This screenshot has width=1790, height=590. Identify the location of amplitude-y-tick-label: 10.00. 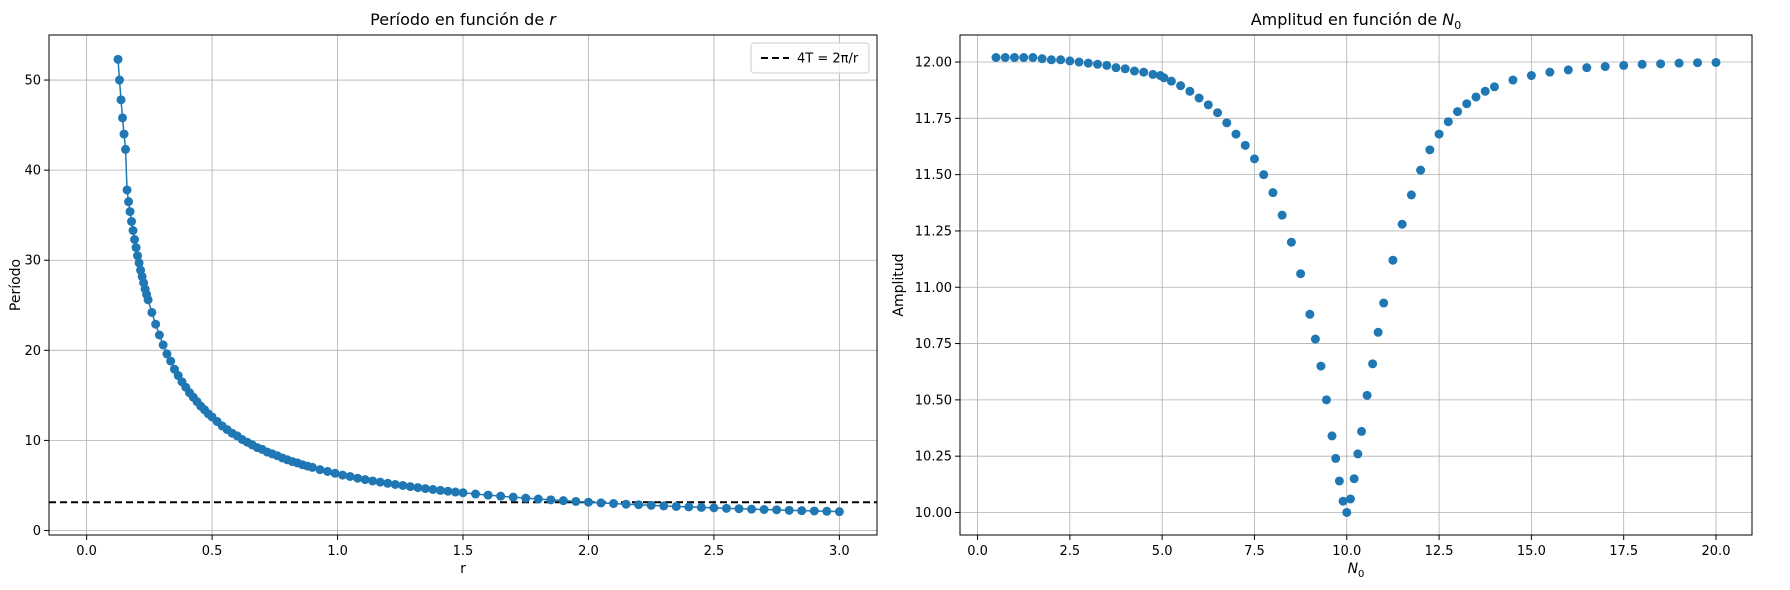
(933, 513).